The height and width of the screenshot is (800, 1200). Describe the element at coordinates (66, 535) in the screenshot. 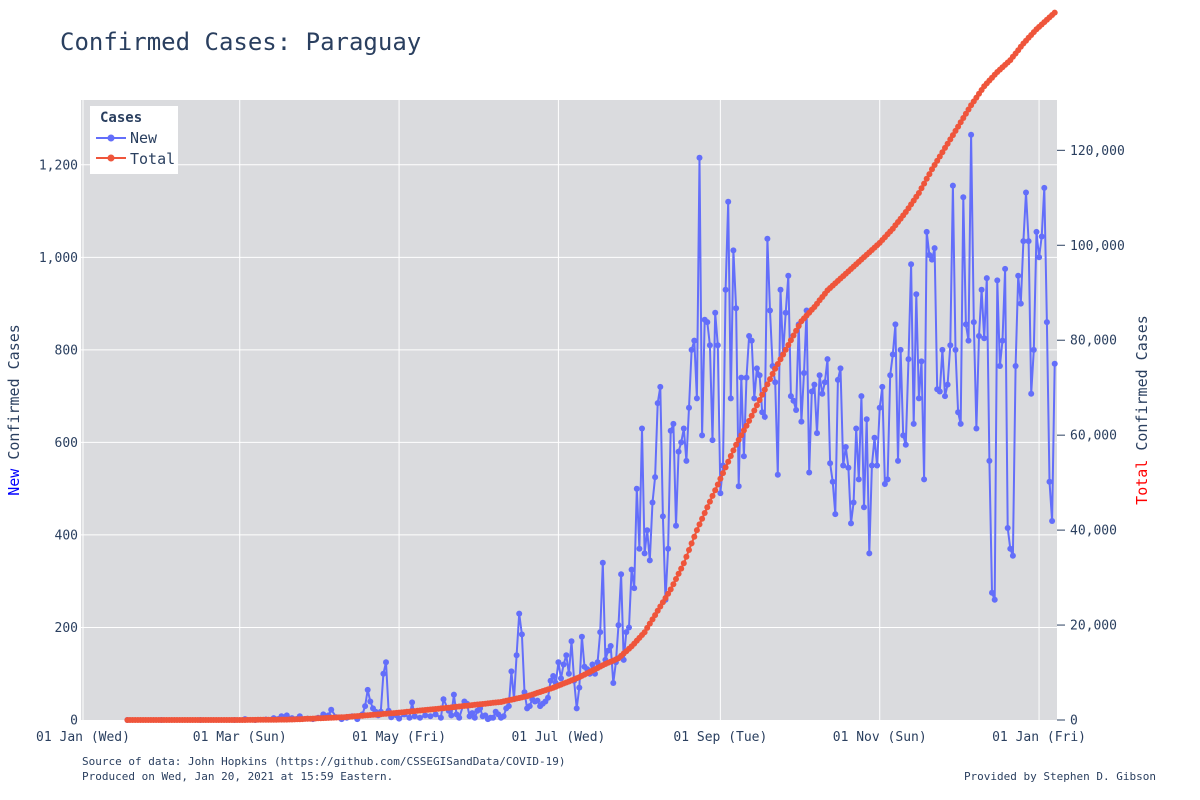

I see `y-tick-label: 400` at that location.